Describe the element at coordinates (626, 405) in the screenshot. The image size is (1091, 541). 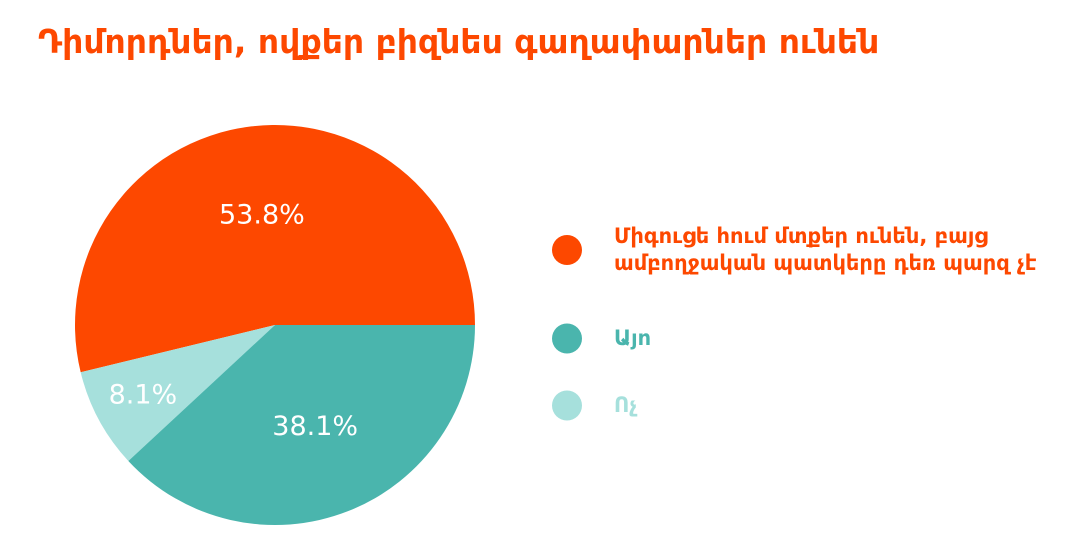
I see `legend-label: Ոչ` at that location.